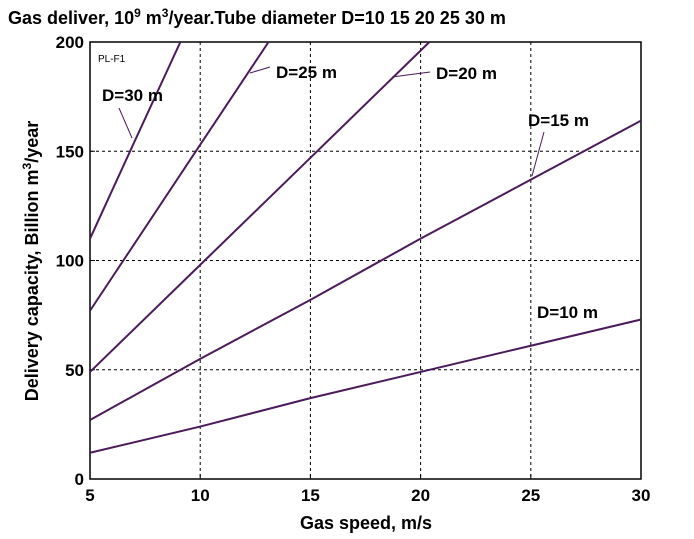 This screenshot has height=539, width=694. I want to click on series-label: D=15 m, so click(558, 120).